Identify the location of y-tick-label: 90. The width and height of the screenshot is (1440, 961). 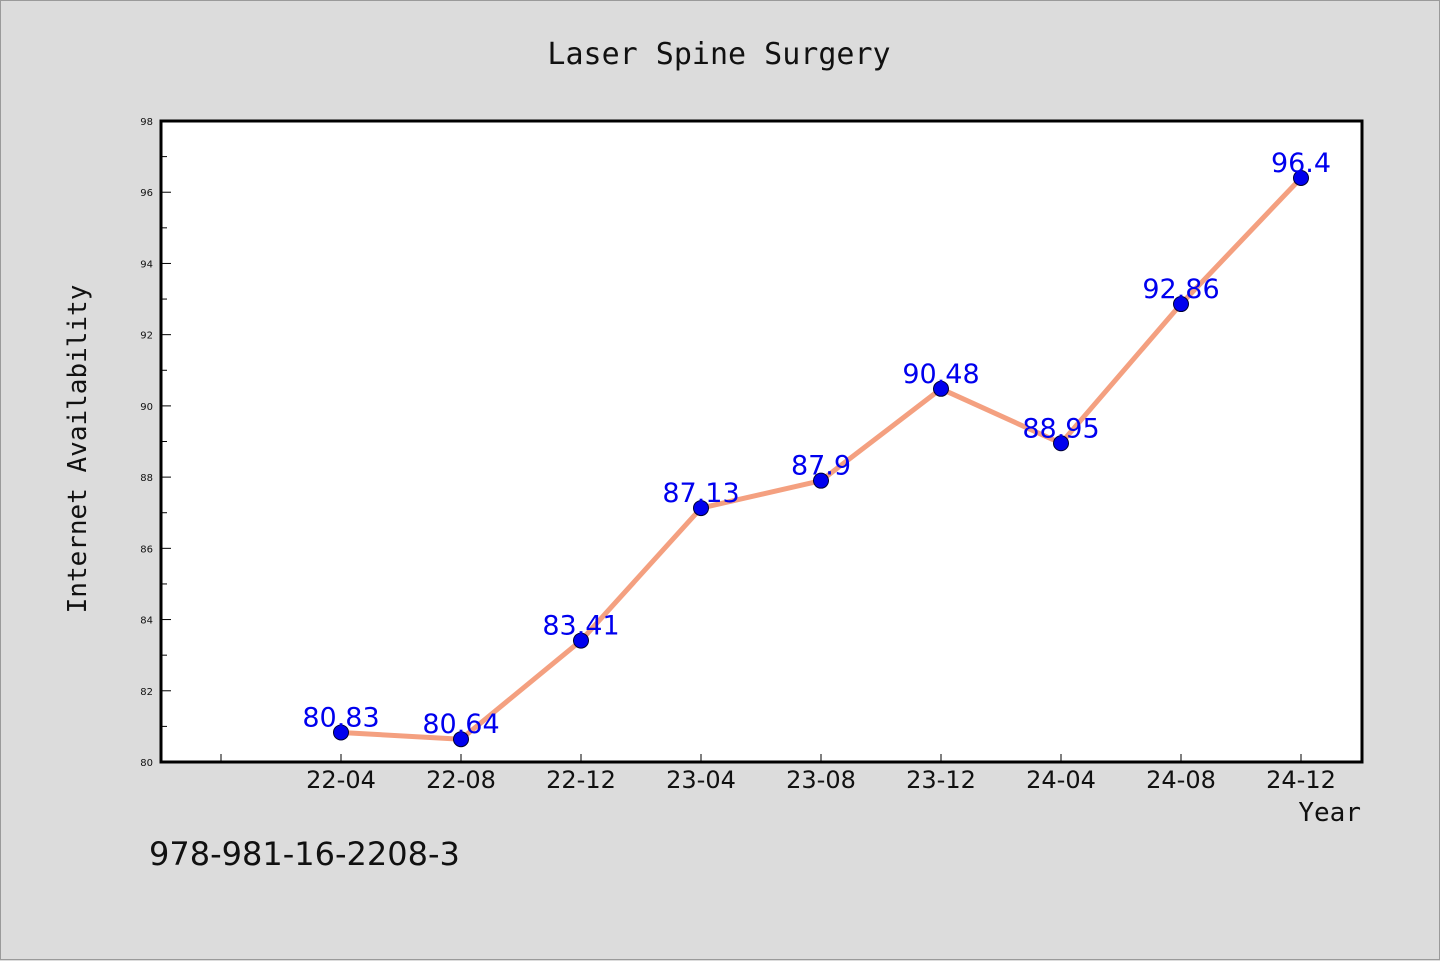
(146, 407).